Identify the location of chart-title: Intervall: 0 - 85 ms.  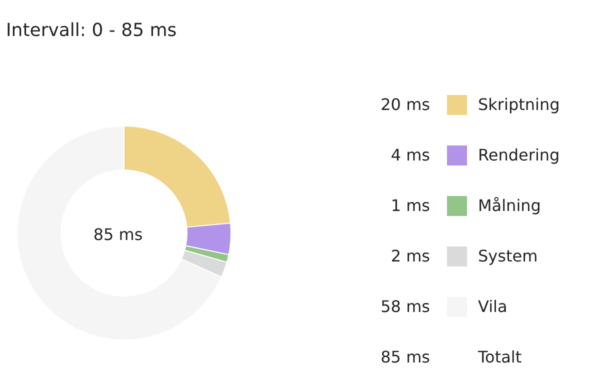
(91, 30).